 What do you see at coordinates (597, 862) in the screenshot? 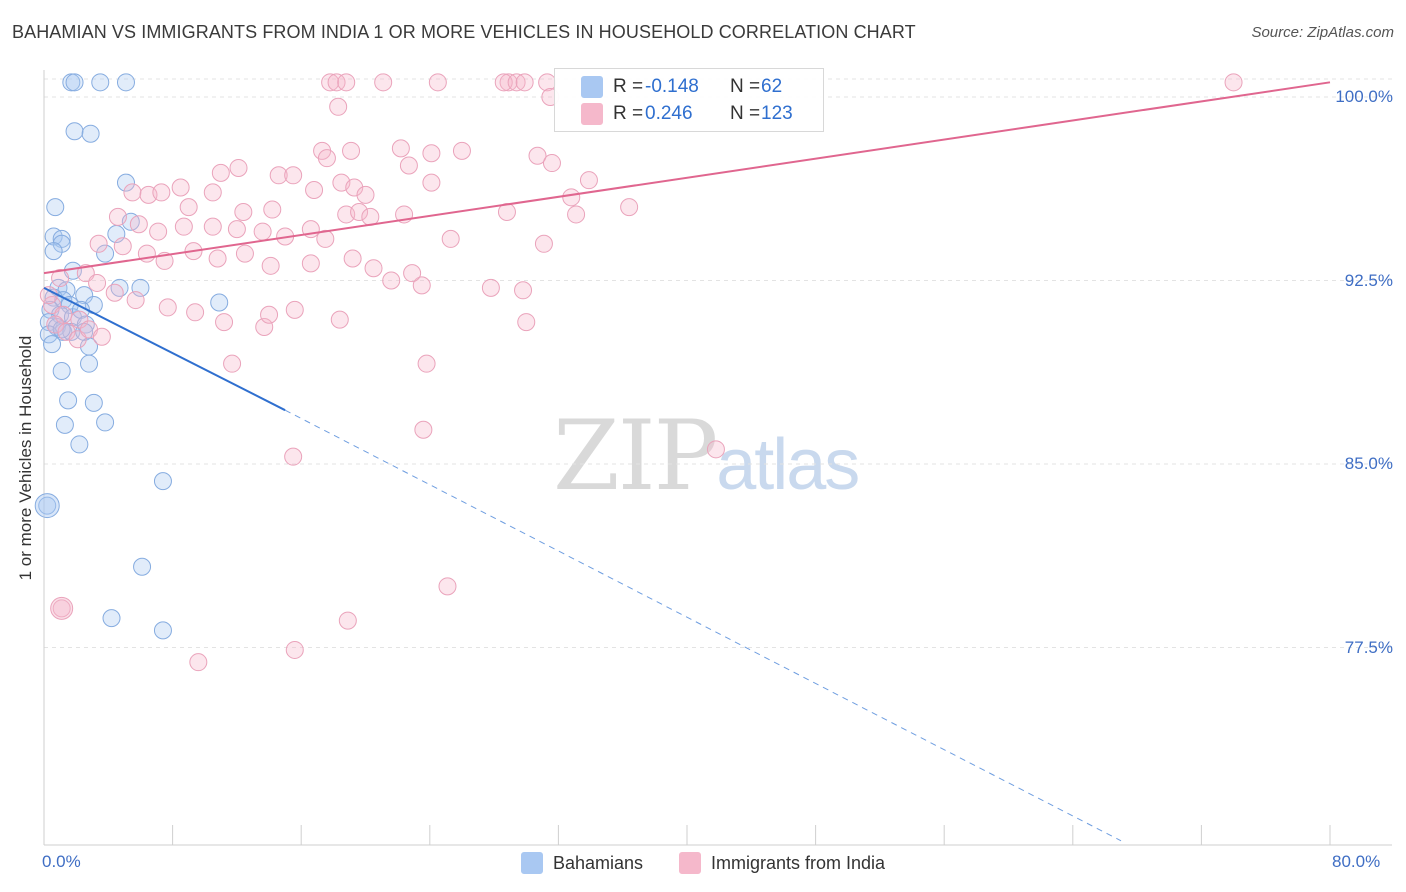
I see `legend-label-bahamians: Bahamians` at bounding box center [597, 862].